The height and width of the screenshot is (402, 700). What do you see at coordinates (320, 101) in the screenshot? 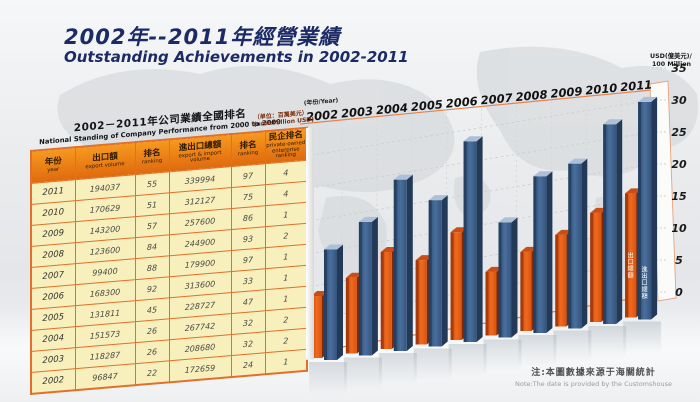
I see `year-axis-caption: (年份/Year)` at bounding box center [320, 101].